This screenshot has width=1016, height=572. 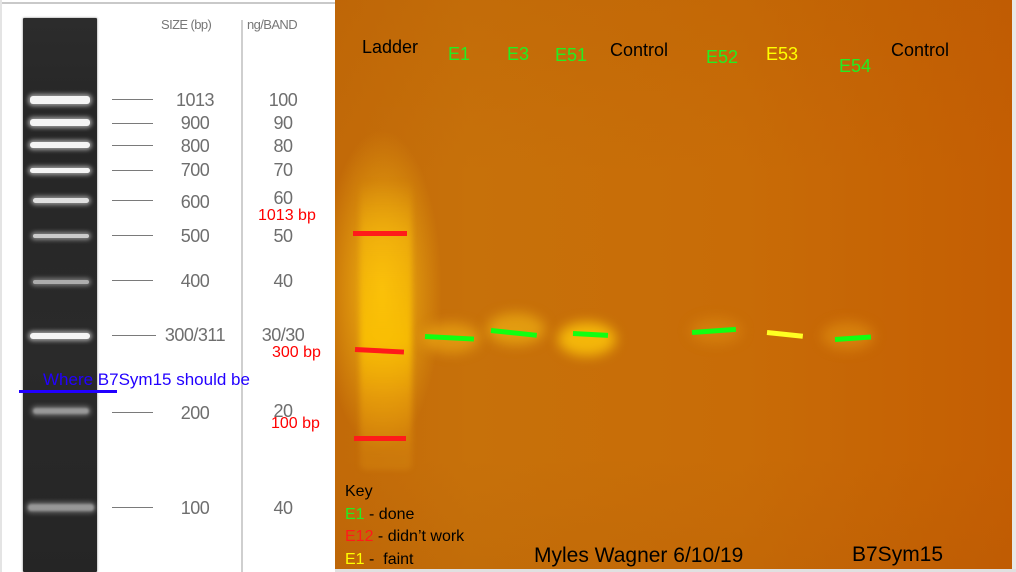 What do you see at coordinates (195, 508) in the screenshot?
I see `size-label: 100` at bounding box center [195, 508].